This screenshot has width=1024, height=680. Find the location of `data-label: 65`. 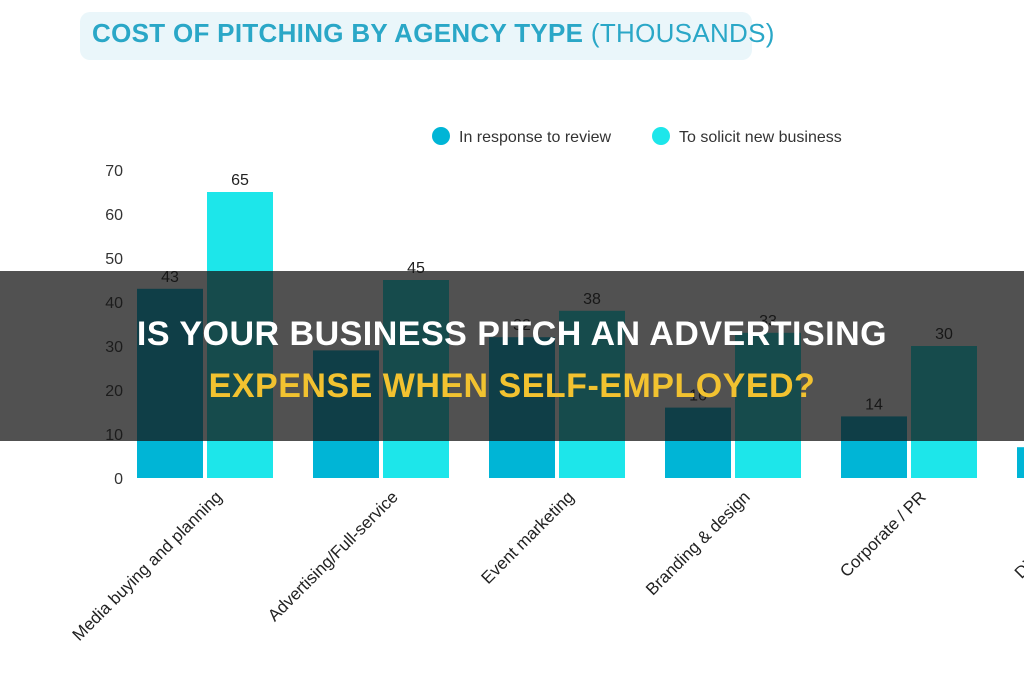

data-label: 65 is located at coordinates (240, 180).